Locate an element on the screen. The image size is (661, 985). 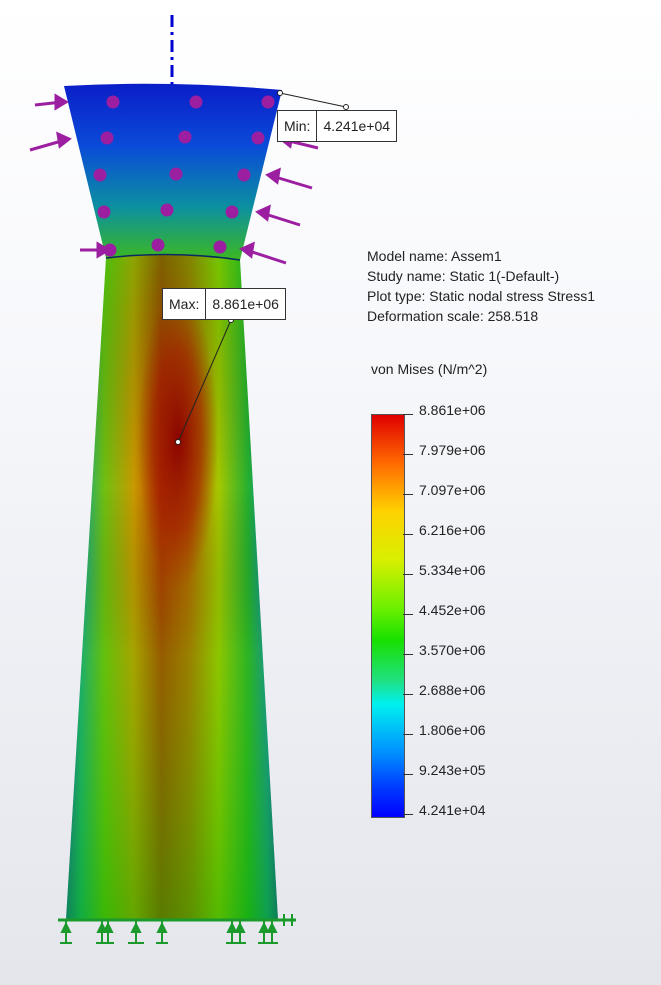
colorbar-tick-label: 9.243e+05 is located at coordinates (452, 770).